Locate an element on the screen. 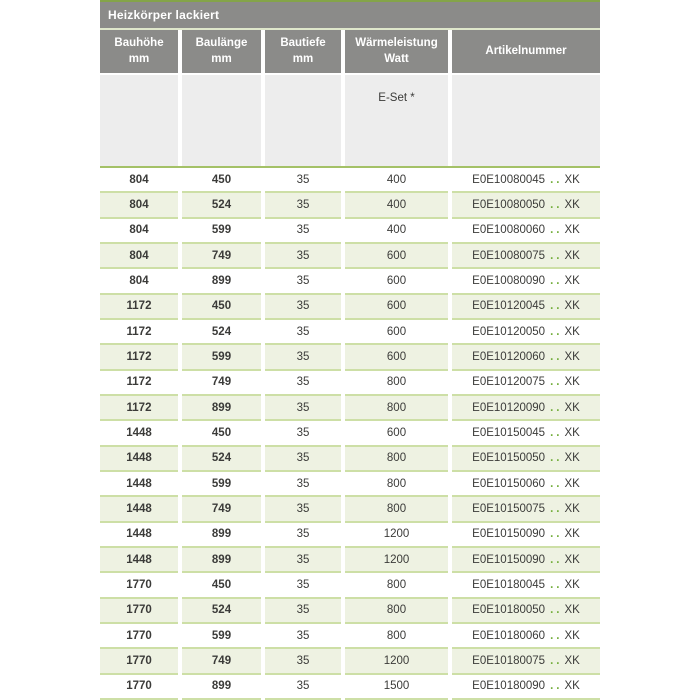  table-row: 1448 524 35 800 E0E10150050 .. XK is located at coordinates (350, 459).